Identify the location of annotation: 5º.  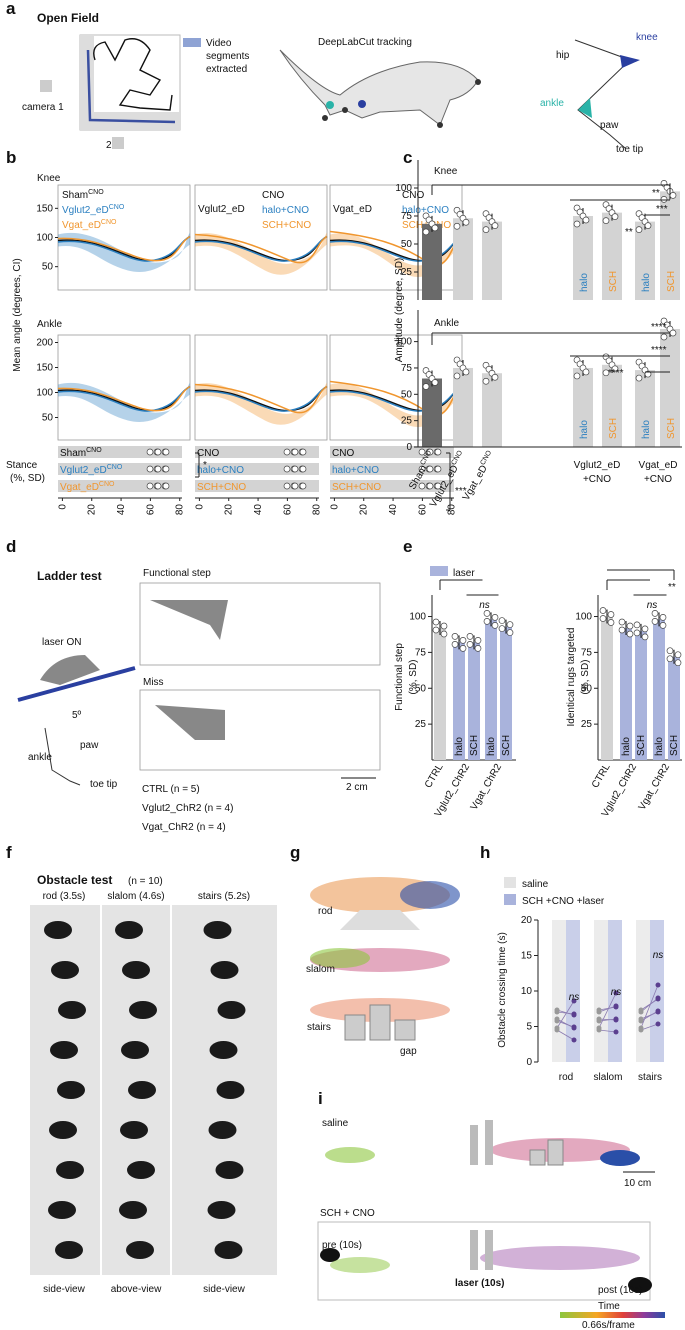
(77, 715).